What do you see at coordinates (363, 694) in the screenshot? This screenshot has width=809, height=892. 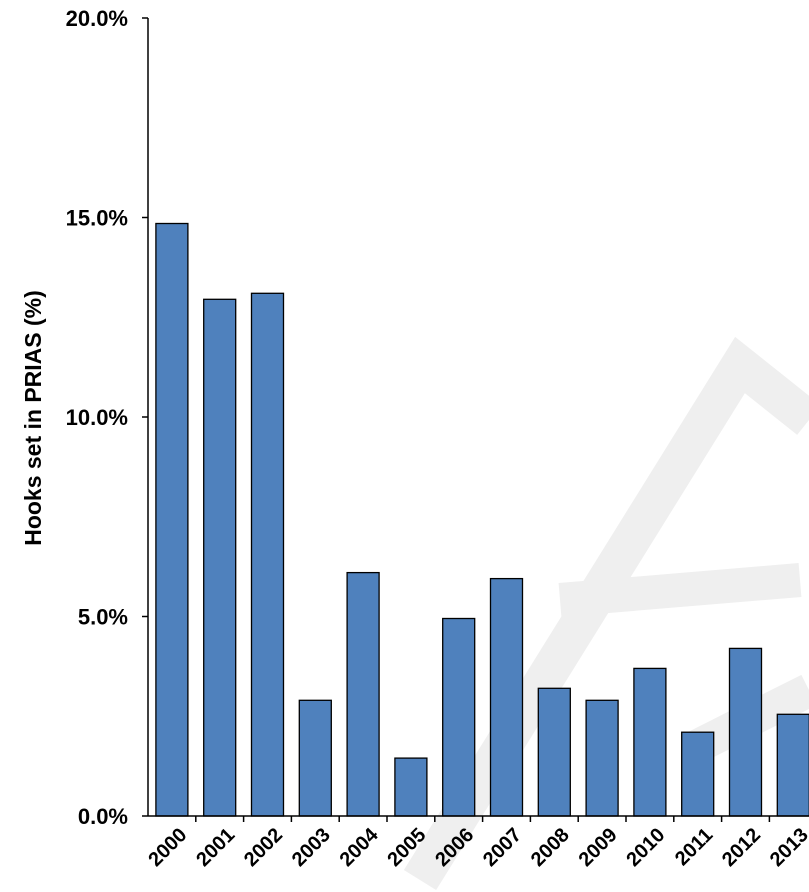 I see `bar-2004` at bounding box center [363, 694].